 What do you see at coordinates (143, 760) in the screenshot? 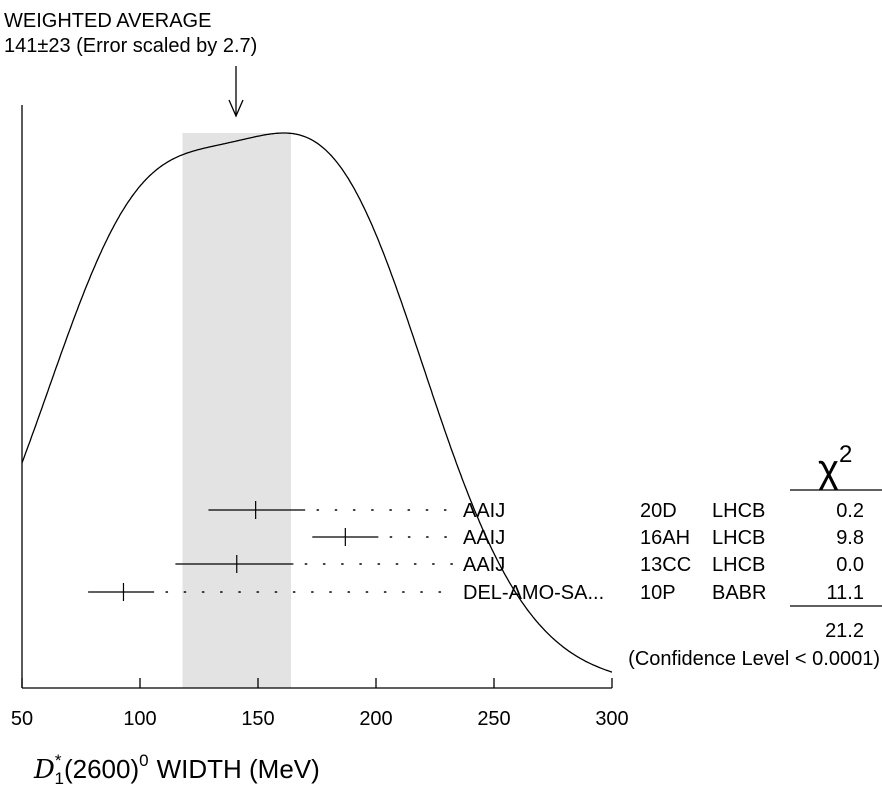
I see `x-label-rest-sup: 0` at bounding box center [143, 760].